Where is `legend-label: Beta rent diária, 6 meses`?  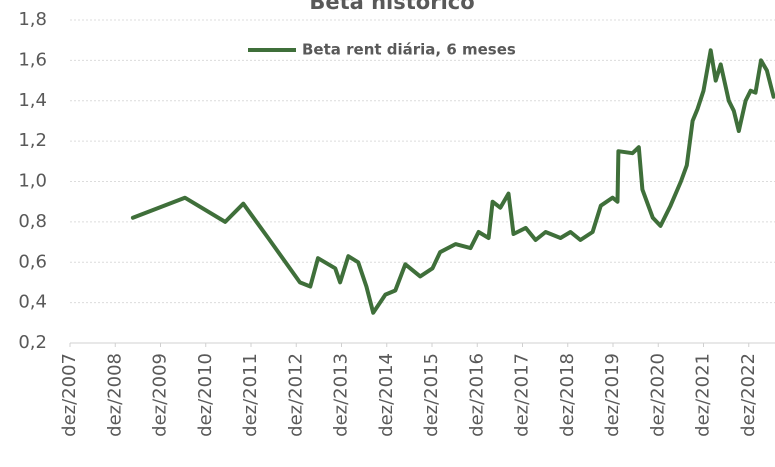 legend-label: Beta rent diária, 6 meses is located at coordinates (409, 50).